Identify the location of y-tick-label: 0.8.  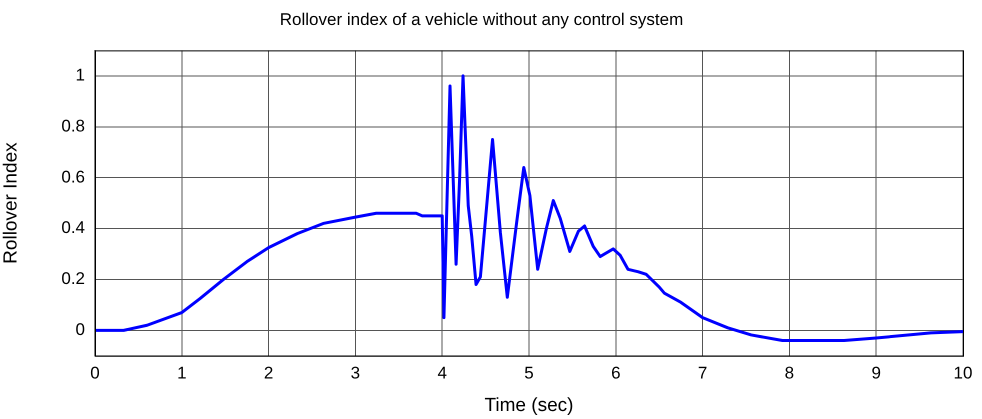
(73, 126).